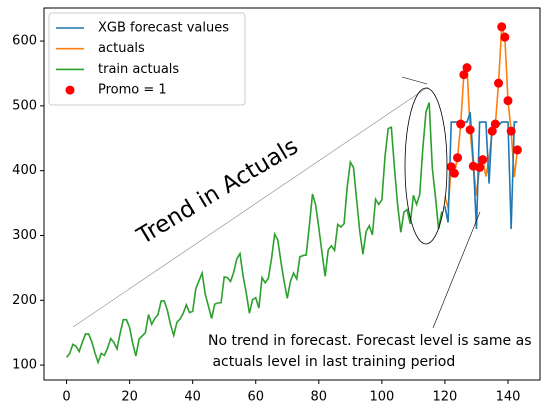  What do you see at coordinates (129, 397) in the screenshot?
I see `x-tick-label: 20` at bounding box center [129, 397].